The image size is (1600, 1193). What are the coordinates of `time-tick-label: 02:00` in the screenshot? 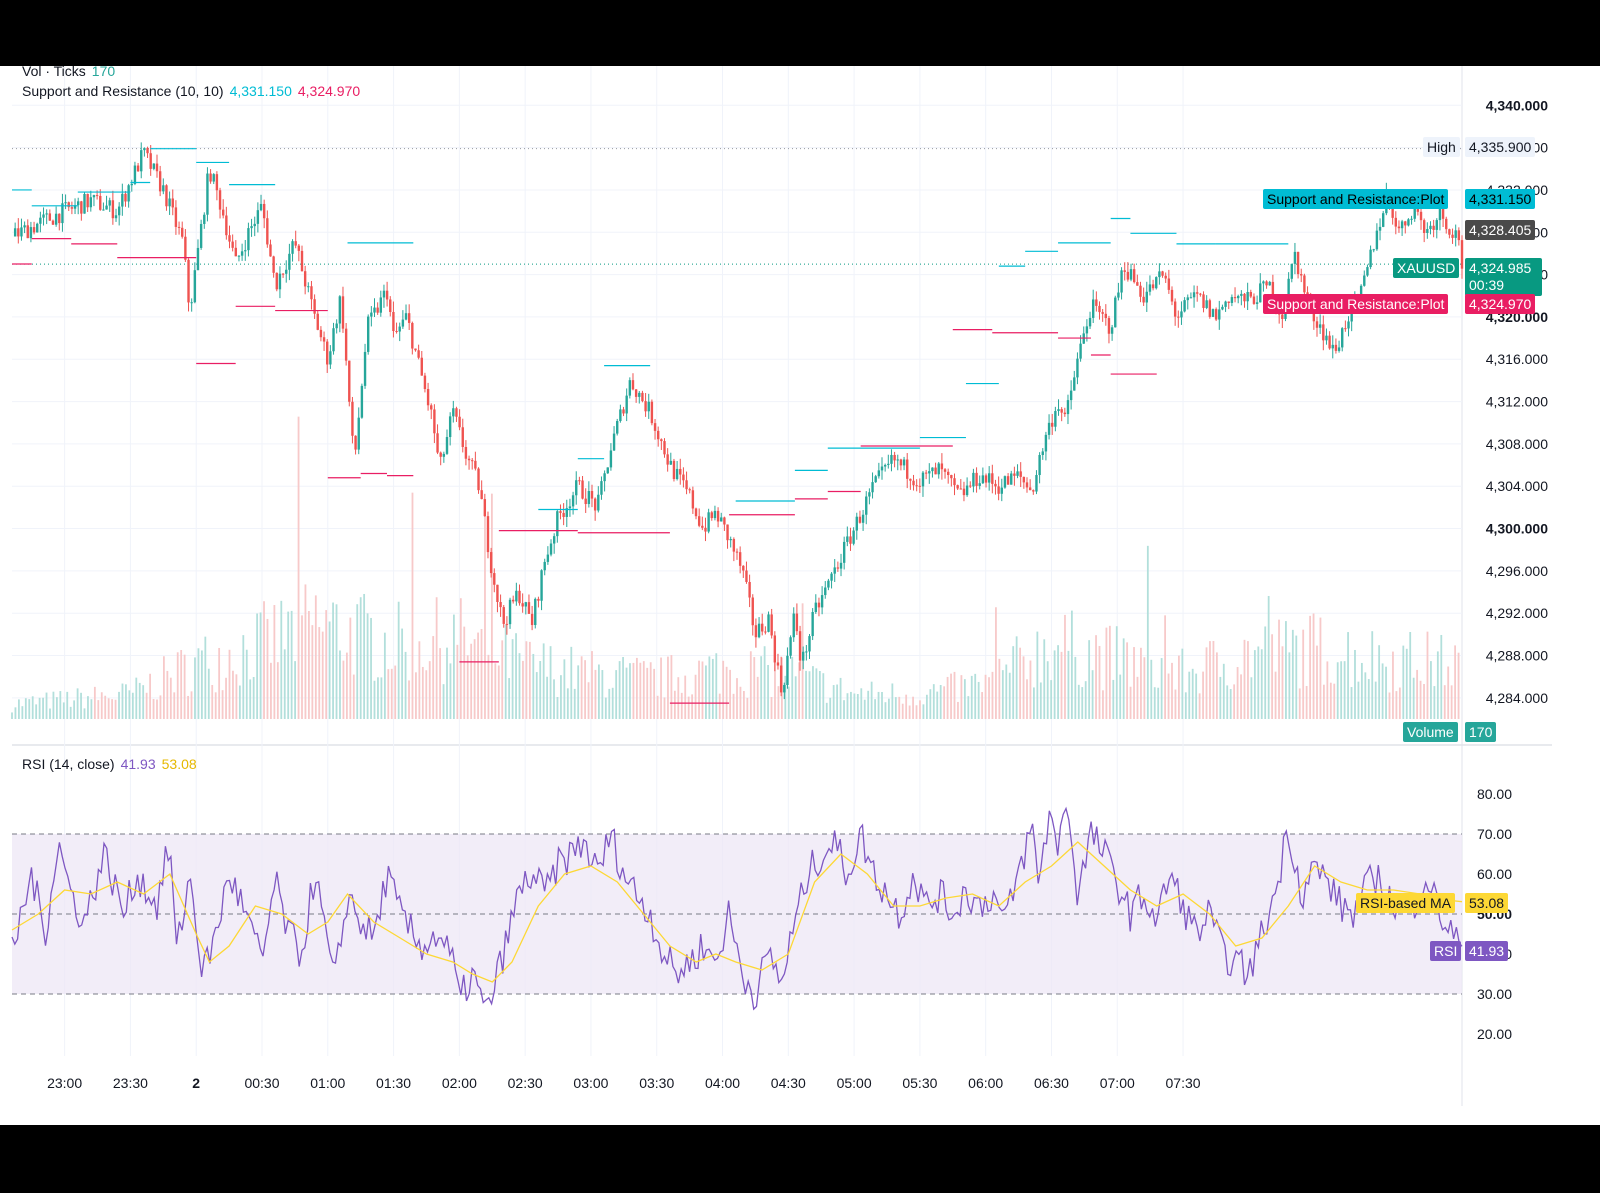 It's located at (459, 1083).